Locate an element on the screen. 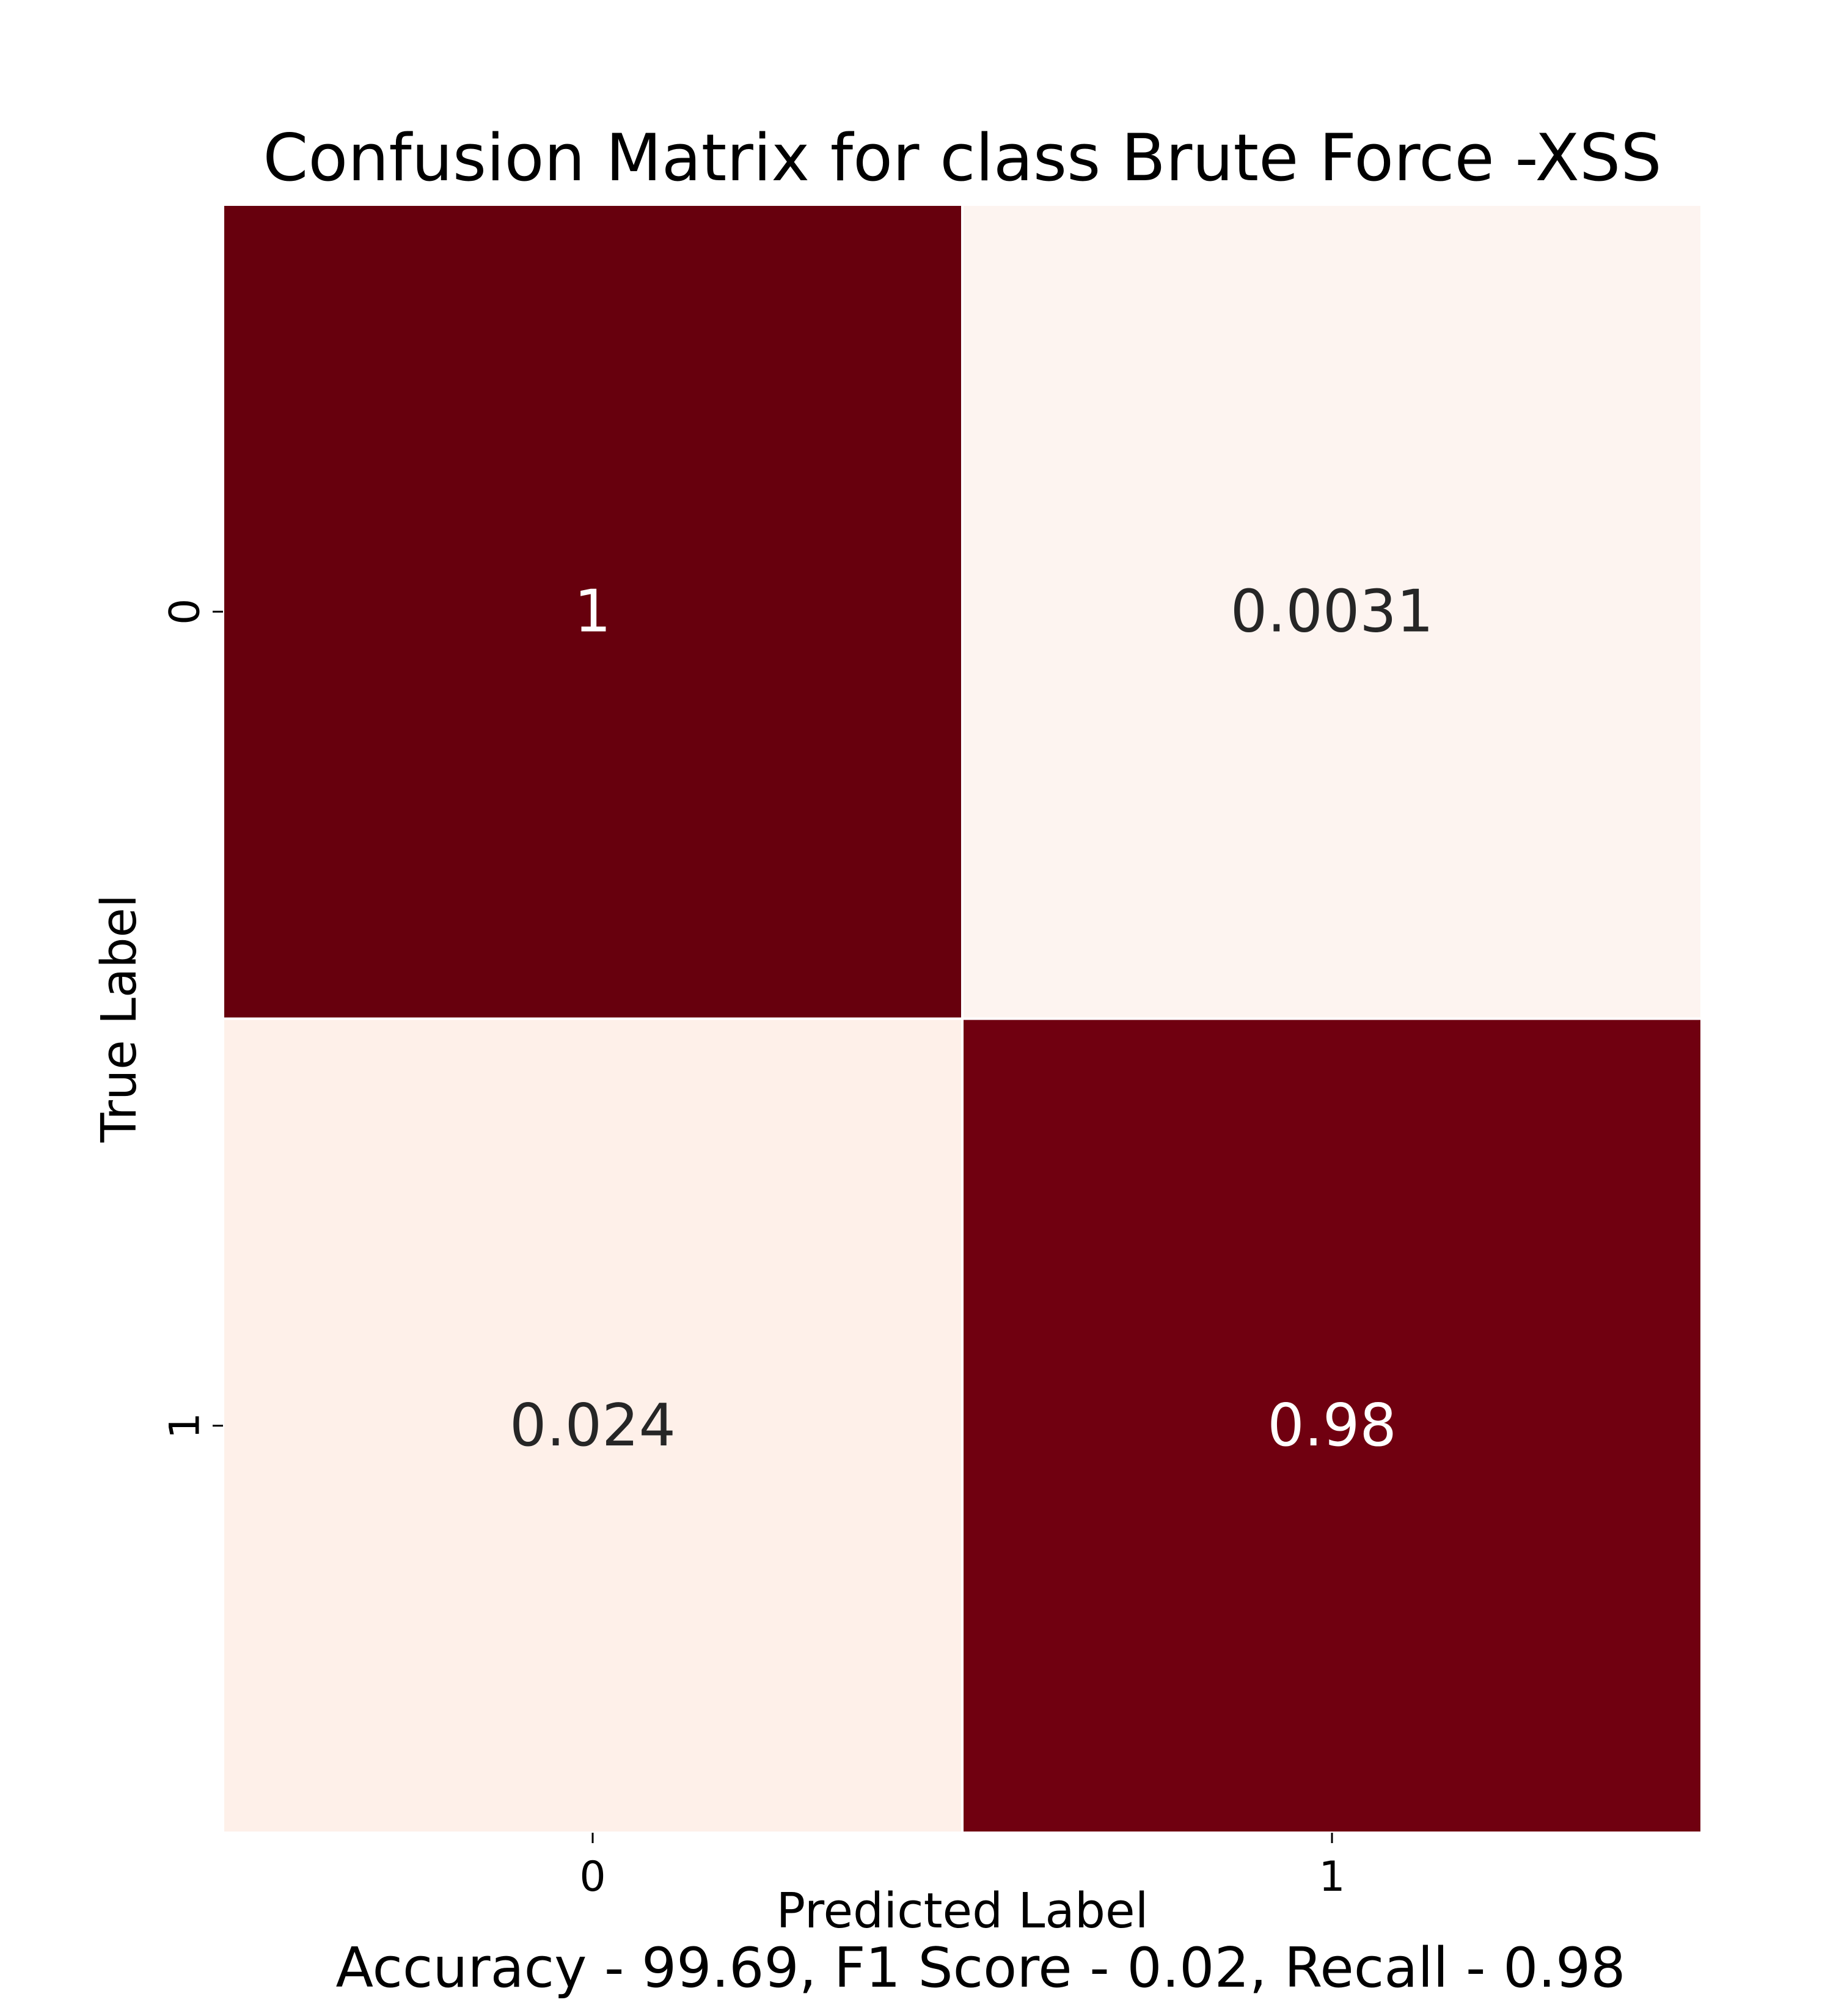 Image resolution: width=1833 pixels, height=2016 pixels. x-tick-label: 0 is located at coordinates (592, 1877).